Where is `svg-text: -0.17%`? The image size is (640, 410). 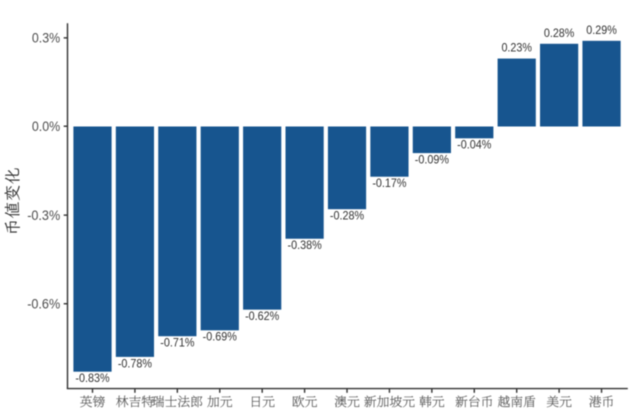 svg-text: -0.17% is located at coordinates (389, 183).